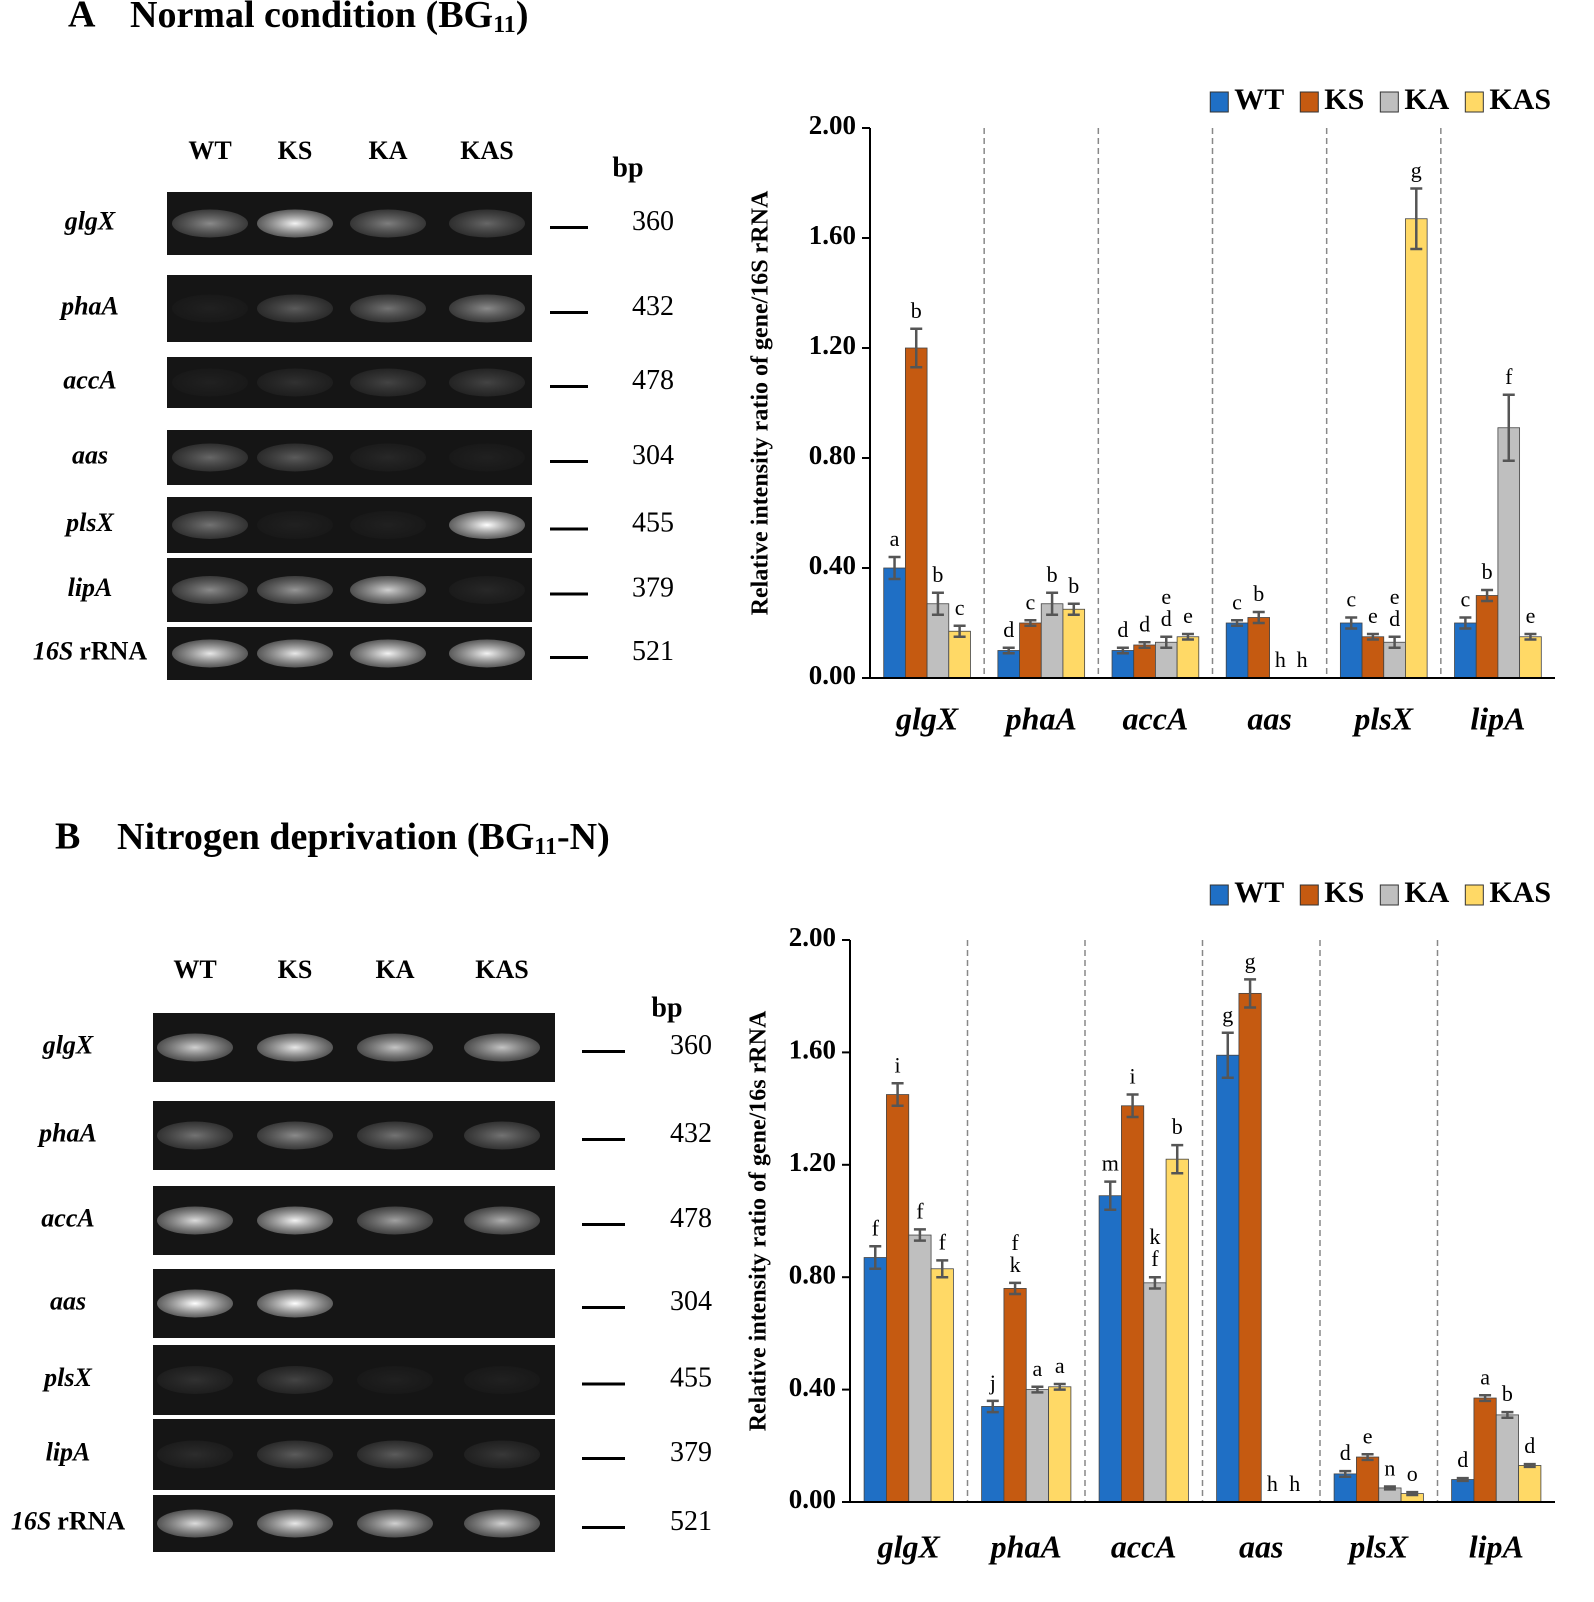 The image size is (1594, 1602). I want to click on lane-label: KAS, so click(501, 969).